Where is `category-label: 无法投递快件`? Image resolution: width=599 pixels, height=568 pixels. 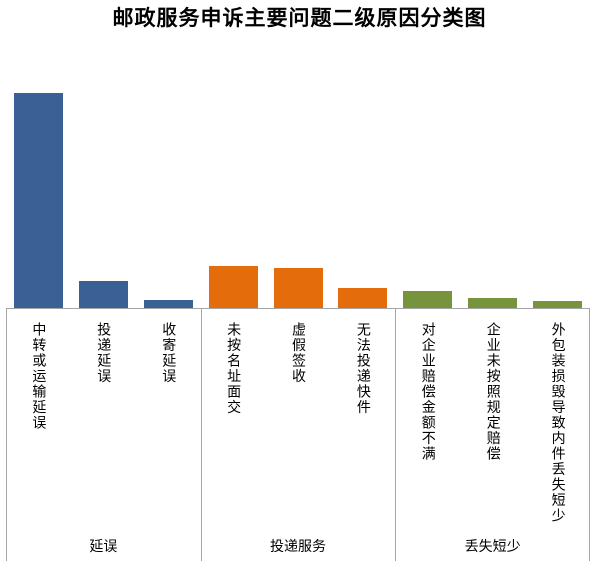 category-label: 无法投递快件 is located at coordinates (362, 368).